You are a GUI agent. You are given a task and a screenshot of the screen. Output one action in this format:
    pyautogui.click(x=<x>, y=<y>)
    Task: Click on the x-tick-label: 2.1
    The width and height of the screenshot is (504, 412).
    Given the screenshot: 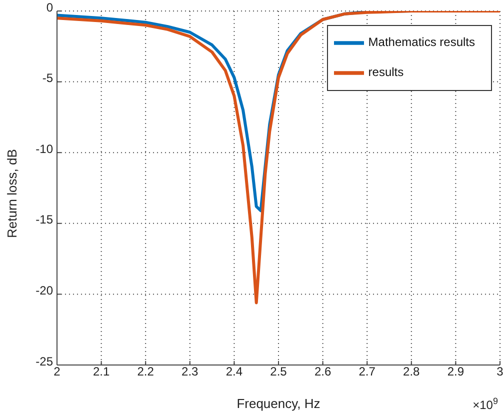 What is the action you would take?
    pyautogui.click(x=101, y=371)
    